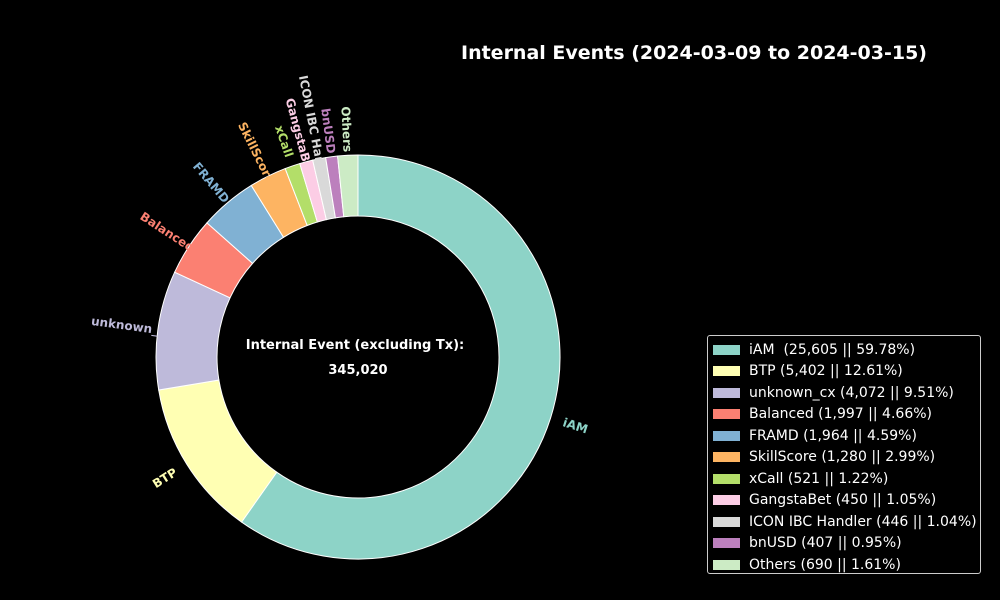 This screenshot has width=1000, height=600. I want to click on legend-item-xcall: xCall (521 || 1.22%), so click(846, 479).